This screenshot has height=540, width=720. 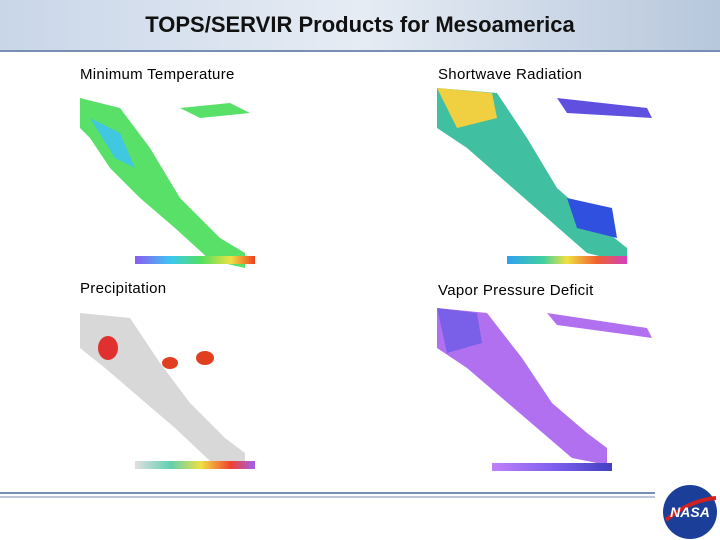 I want to click on logo-swoosh, so click(x=690, y=509).